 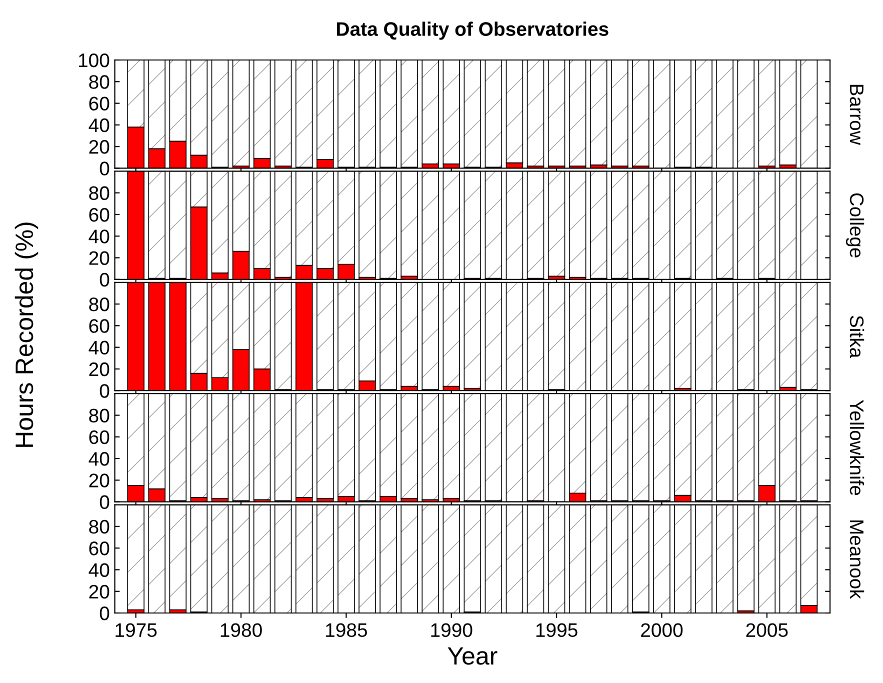 What do you see at coordinates (347, 630) in the screenshot?
I see `x-tick-label: 1985` at bounding box center [347, 630].